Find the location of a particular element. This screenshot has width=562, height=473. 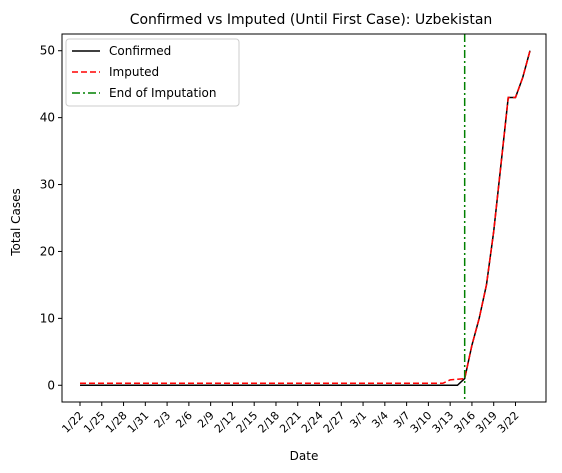

legend-label: Confirmed is located at coordinates (140, 51).